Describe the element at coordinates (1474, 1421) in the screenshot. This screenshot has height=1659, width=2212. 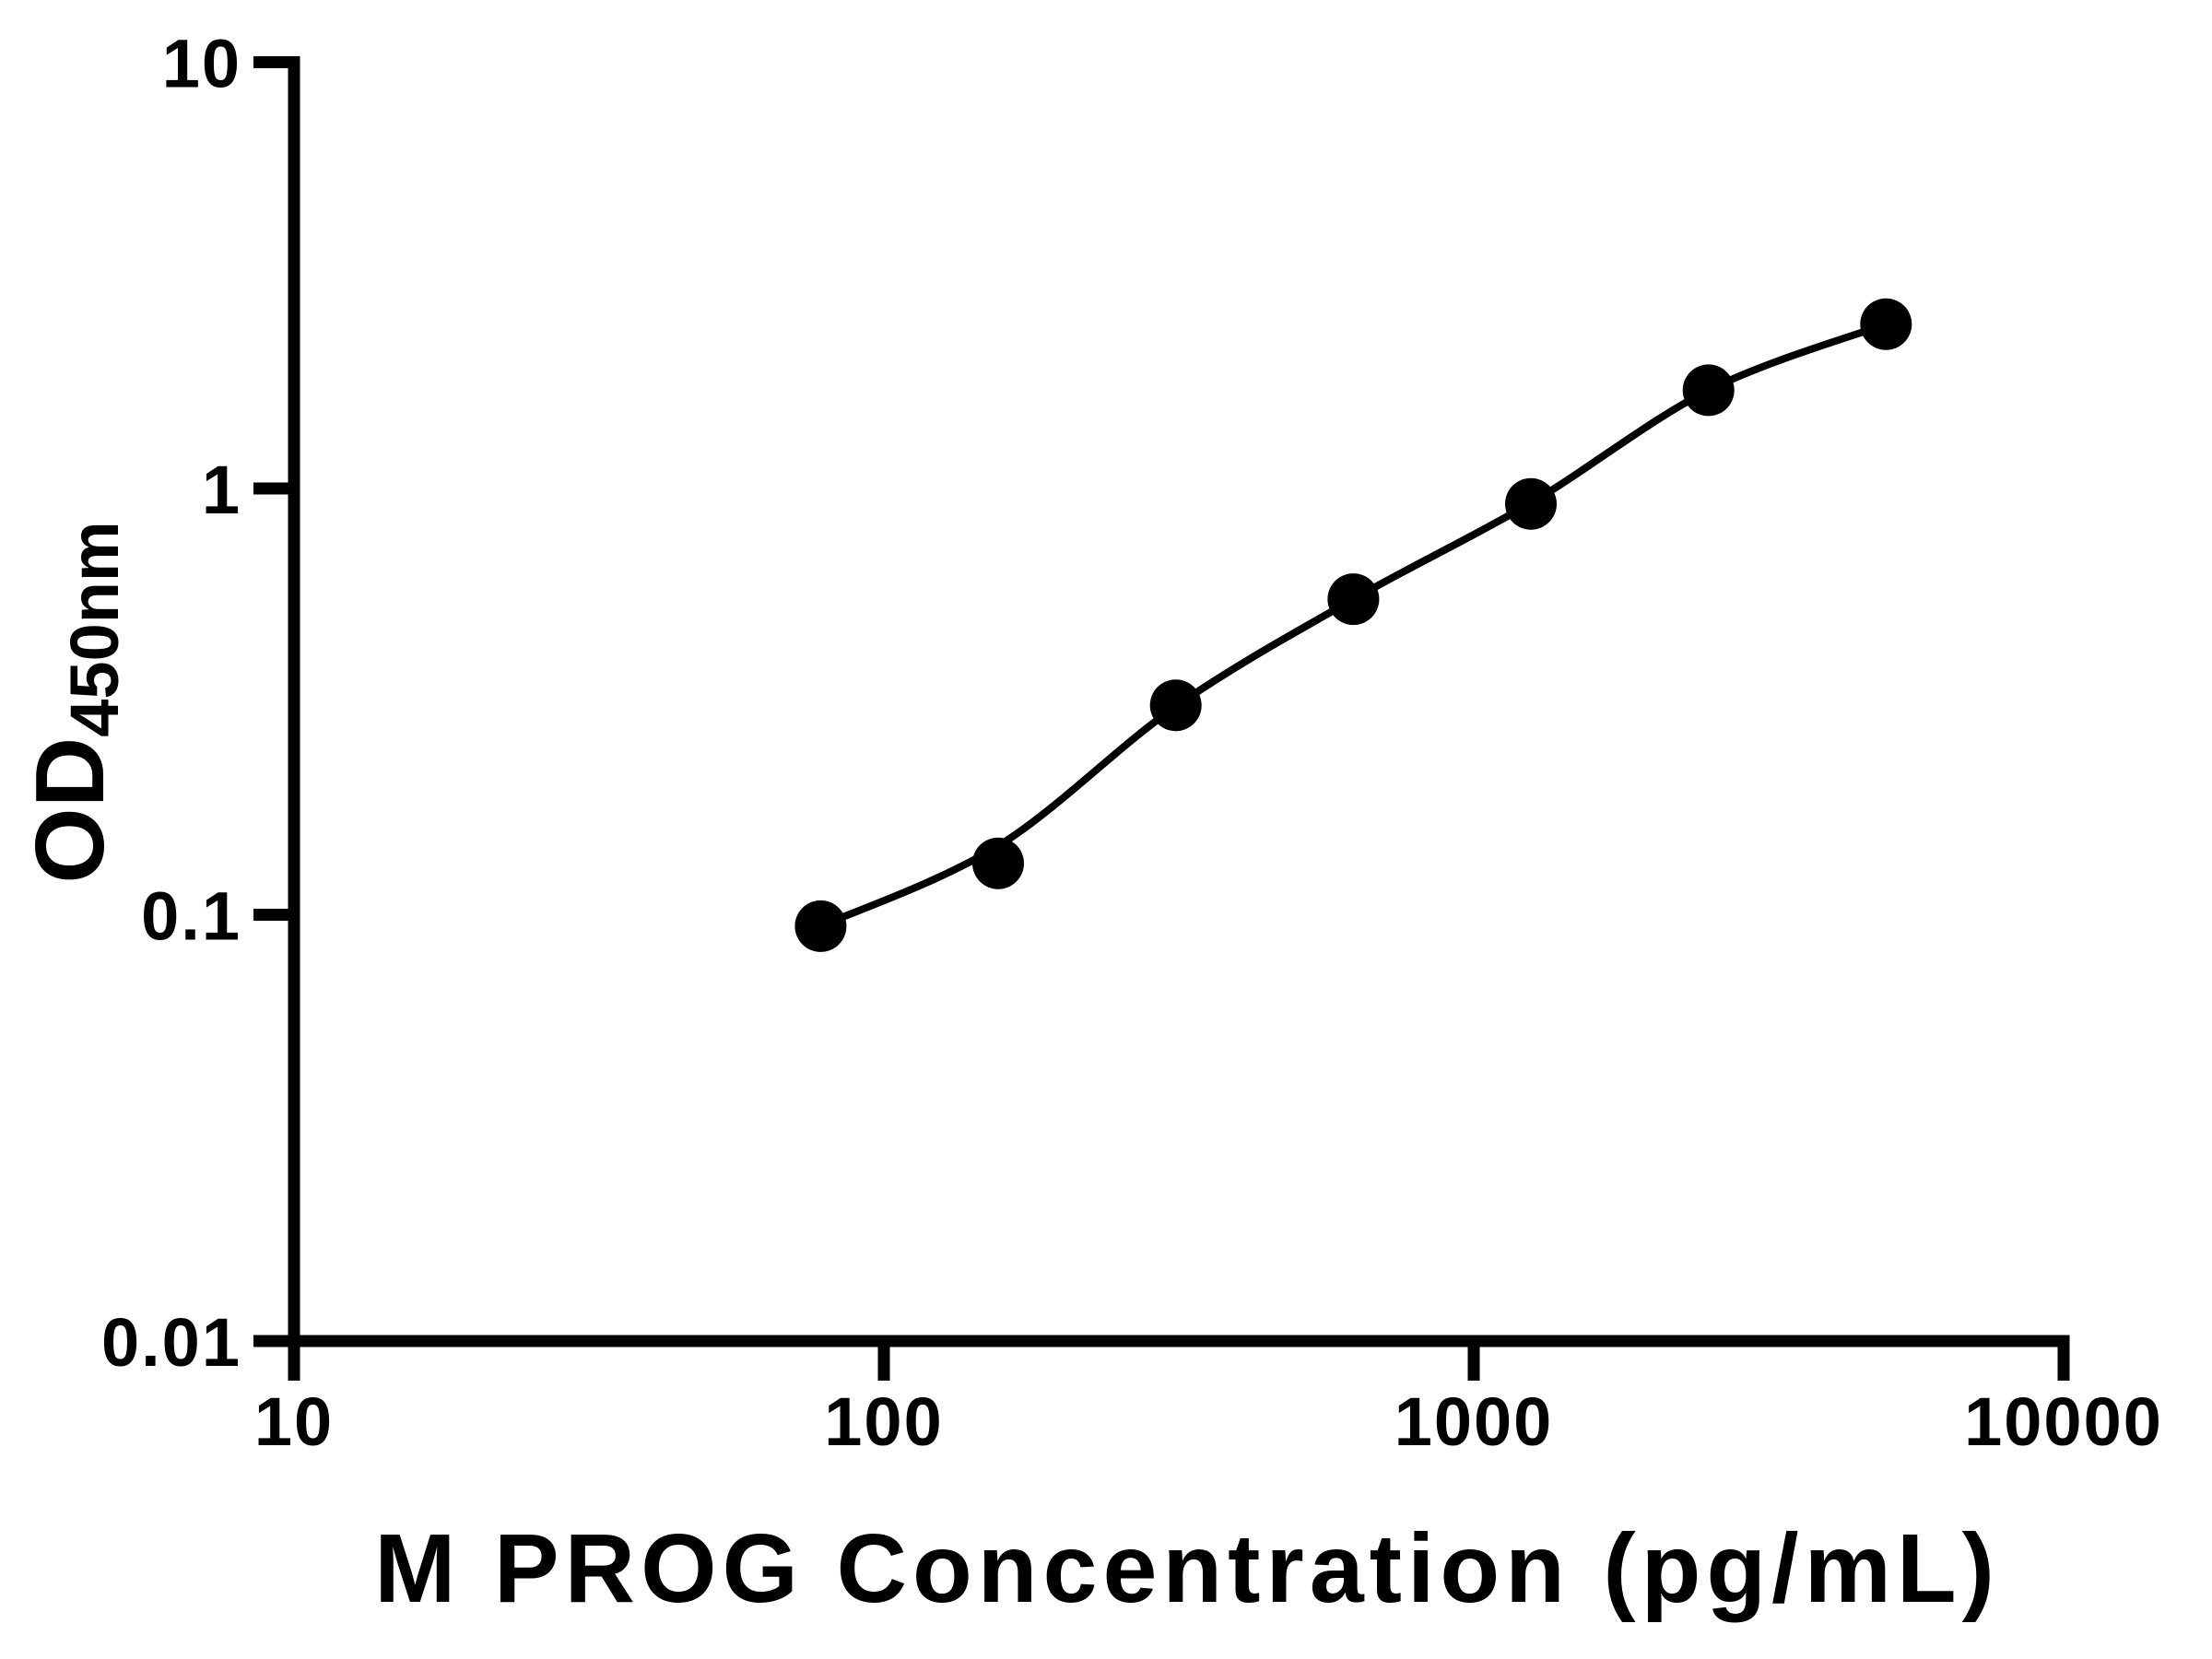
I see `x-tick-label-1000: 1000` at that location.